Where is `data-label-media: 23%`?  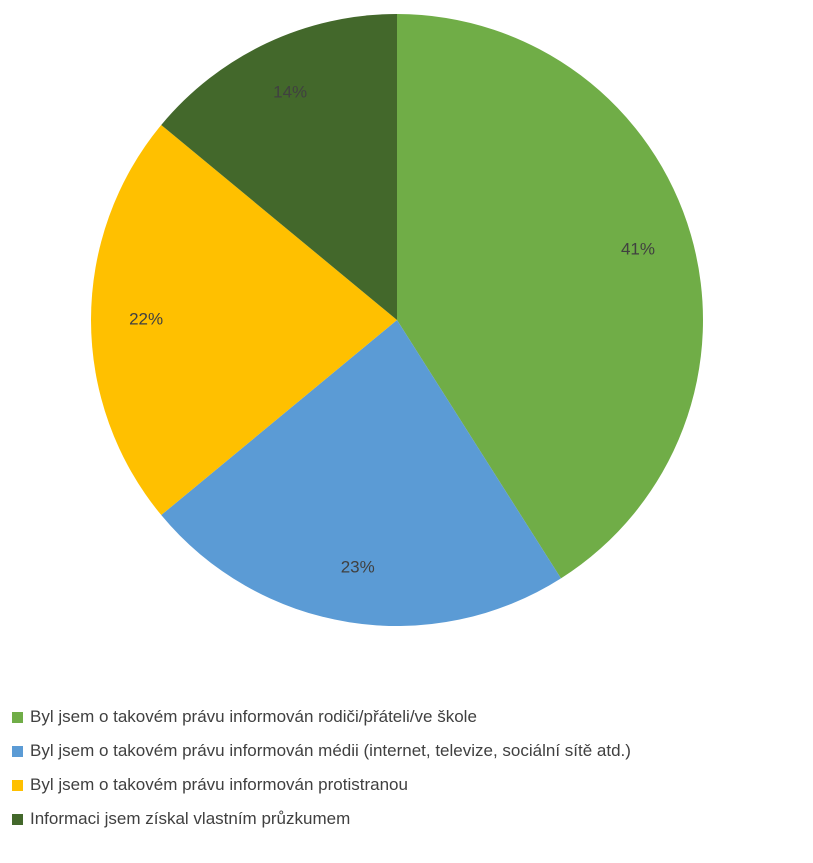 data-label-media: 23% is located at coordinates (358, 566).